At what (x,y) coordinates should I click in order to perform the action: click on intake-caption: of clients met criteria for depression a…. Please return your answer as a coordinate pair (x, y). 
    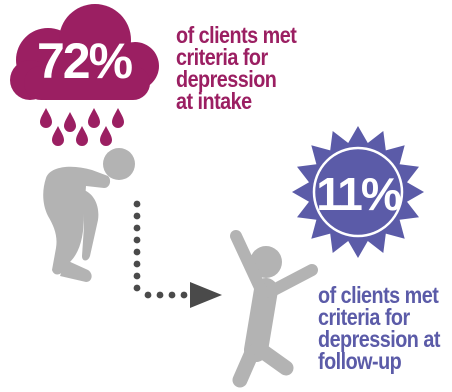
    Looking at the image, I should click on (236, 68).